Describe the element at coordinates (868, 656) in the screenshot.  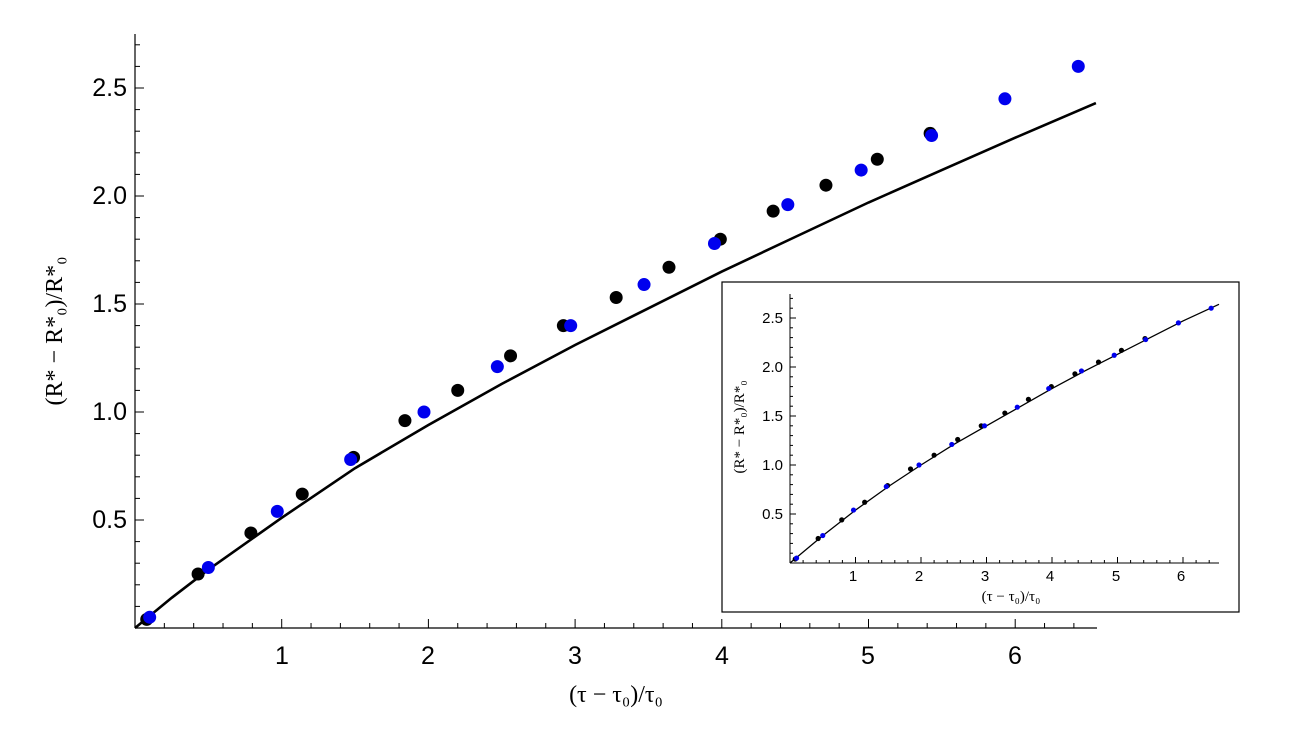
I see `main-x-tick-label: 5` at that location.